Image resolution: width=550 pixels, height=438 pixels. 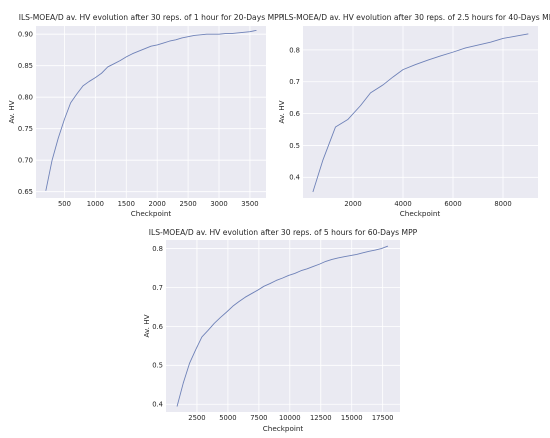 I want to click on x-ticks: 500 1000 1500 2000 2500 3000 3500, so click(x=158, y=204).